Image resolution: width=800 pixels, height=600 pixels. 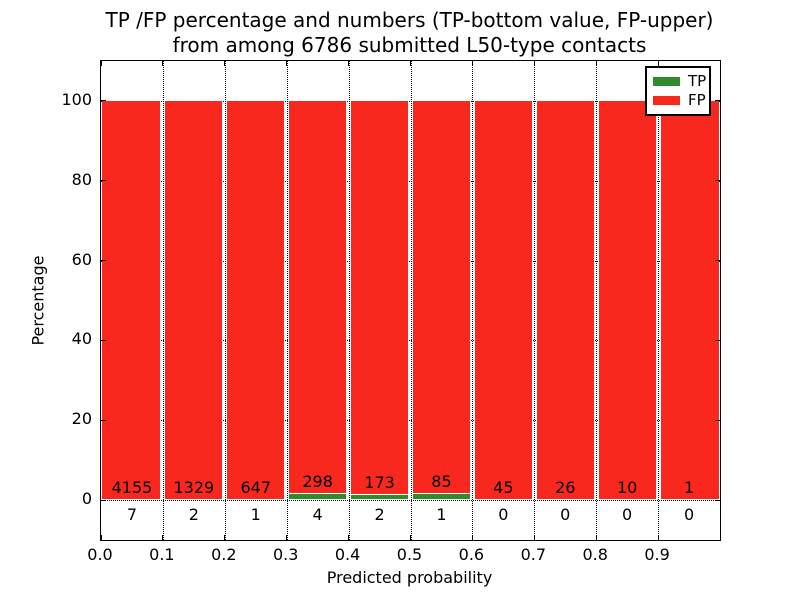 I want to click on fp-count-label: 298, so click(x=317, y=481).